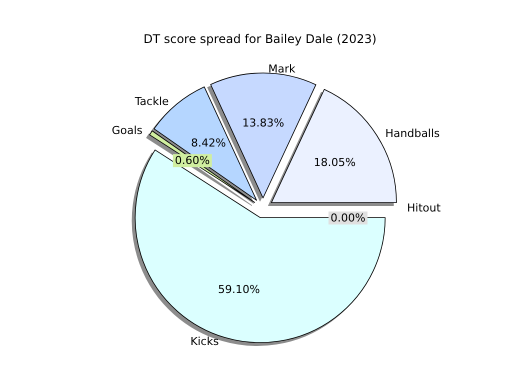 This screenshot has height=390, width=520. What do you see at coordinates (348, 218) in the screenshot?
I see `text: 0.00%` at bounding box center [348, 218].